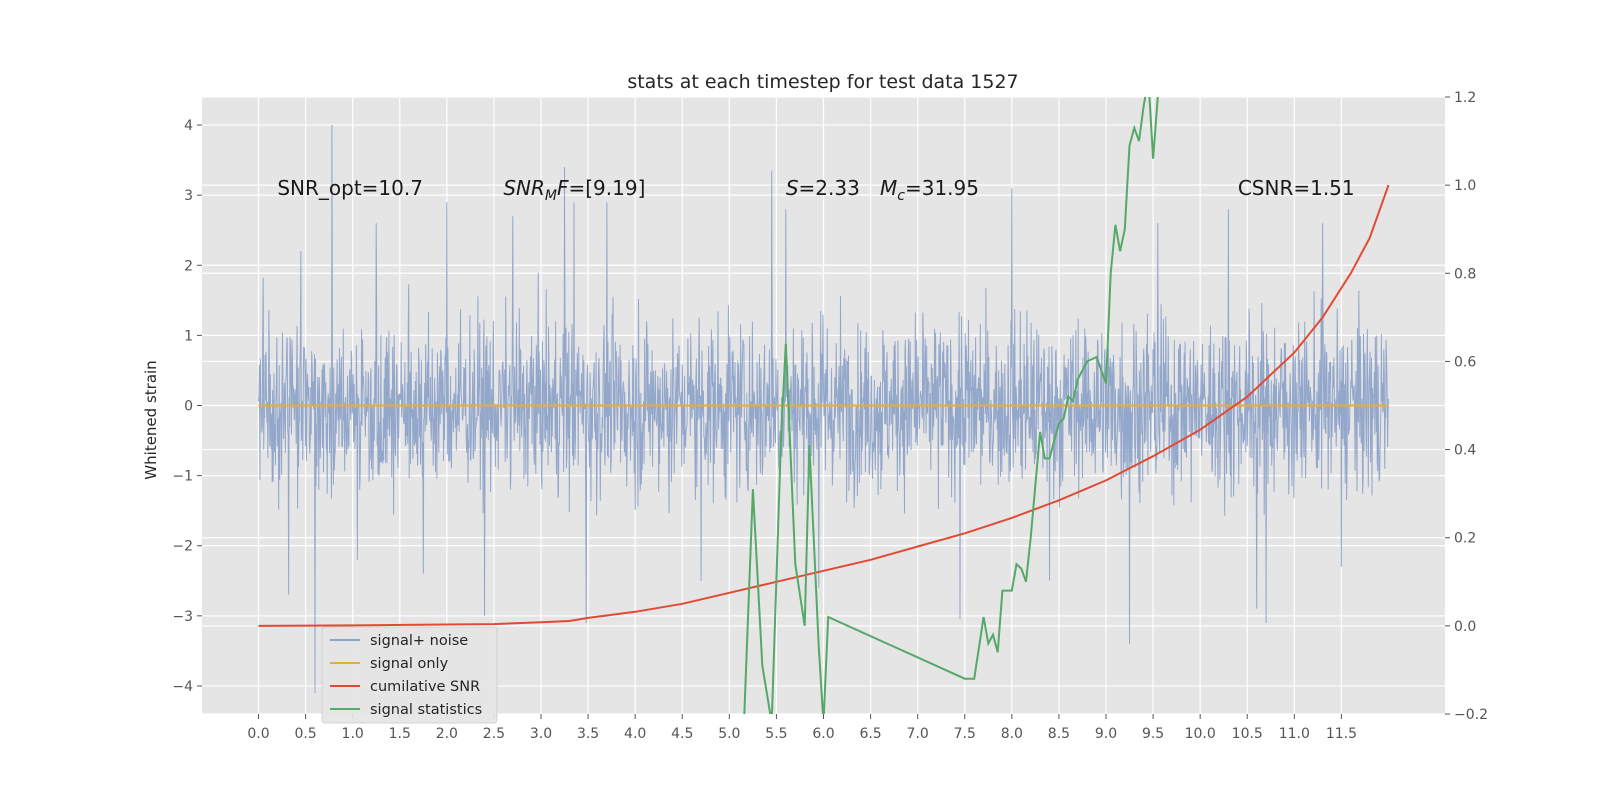 This screenshot has width=1600, height=800. I want to click on x-tick-label: 8.0, so click(1012, 734).